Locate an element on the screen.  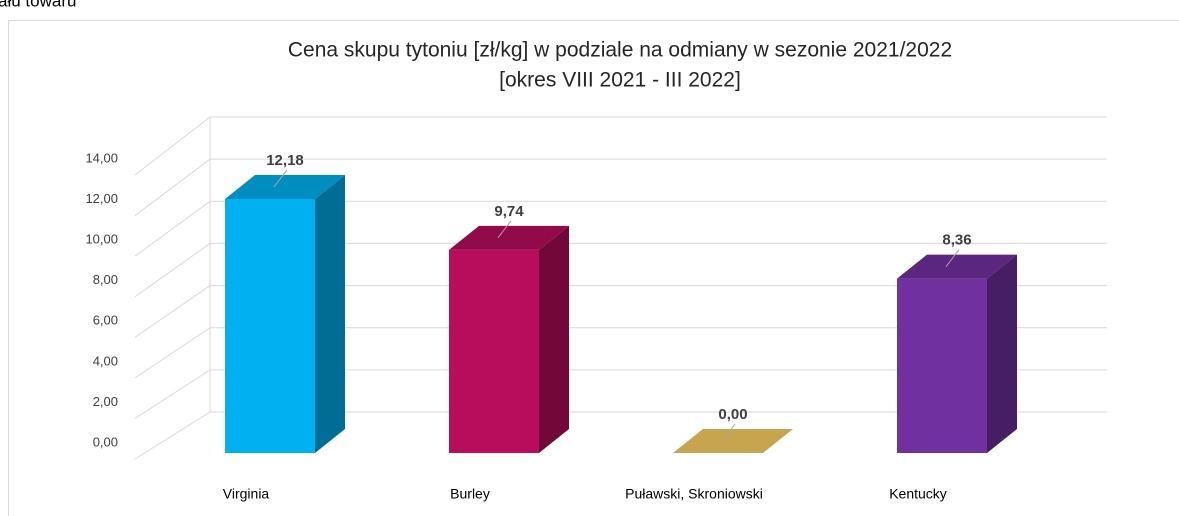
y-tick-label: 4,00 is located at coordinates (105, 360).